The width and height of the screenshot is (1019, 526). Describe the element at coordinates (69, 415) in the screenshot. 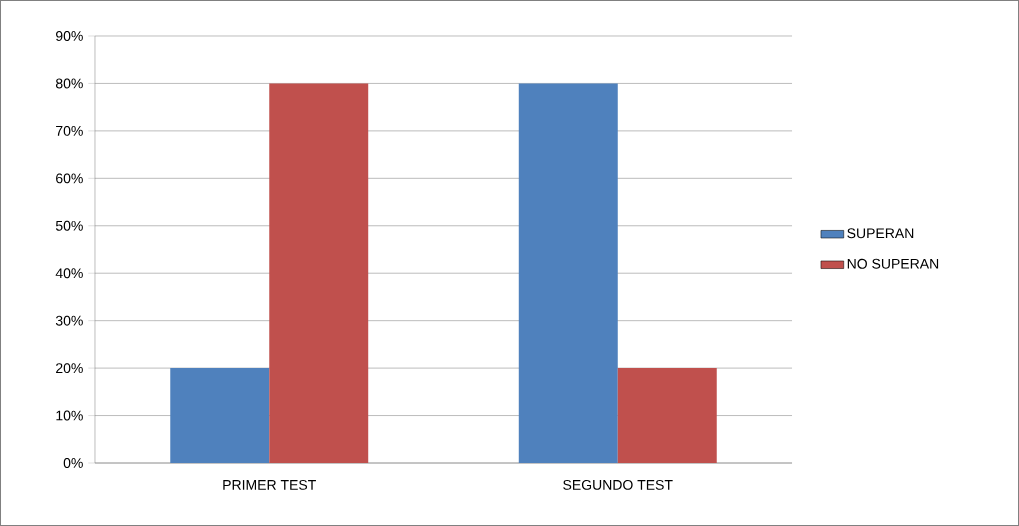

I see `y-tick-label: 10%` at that location.